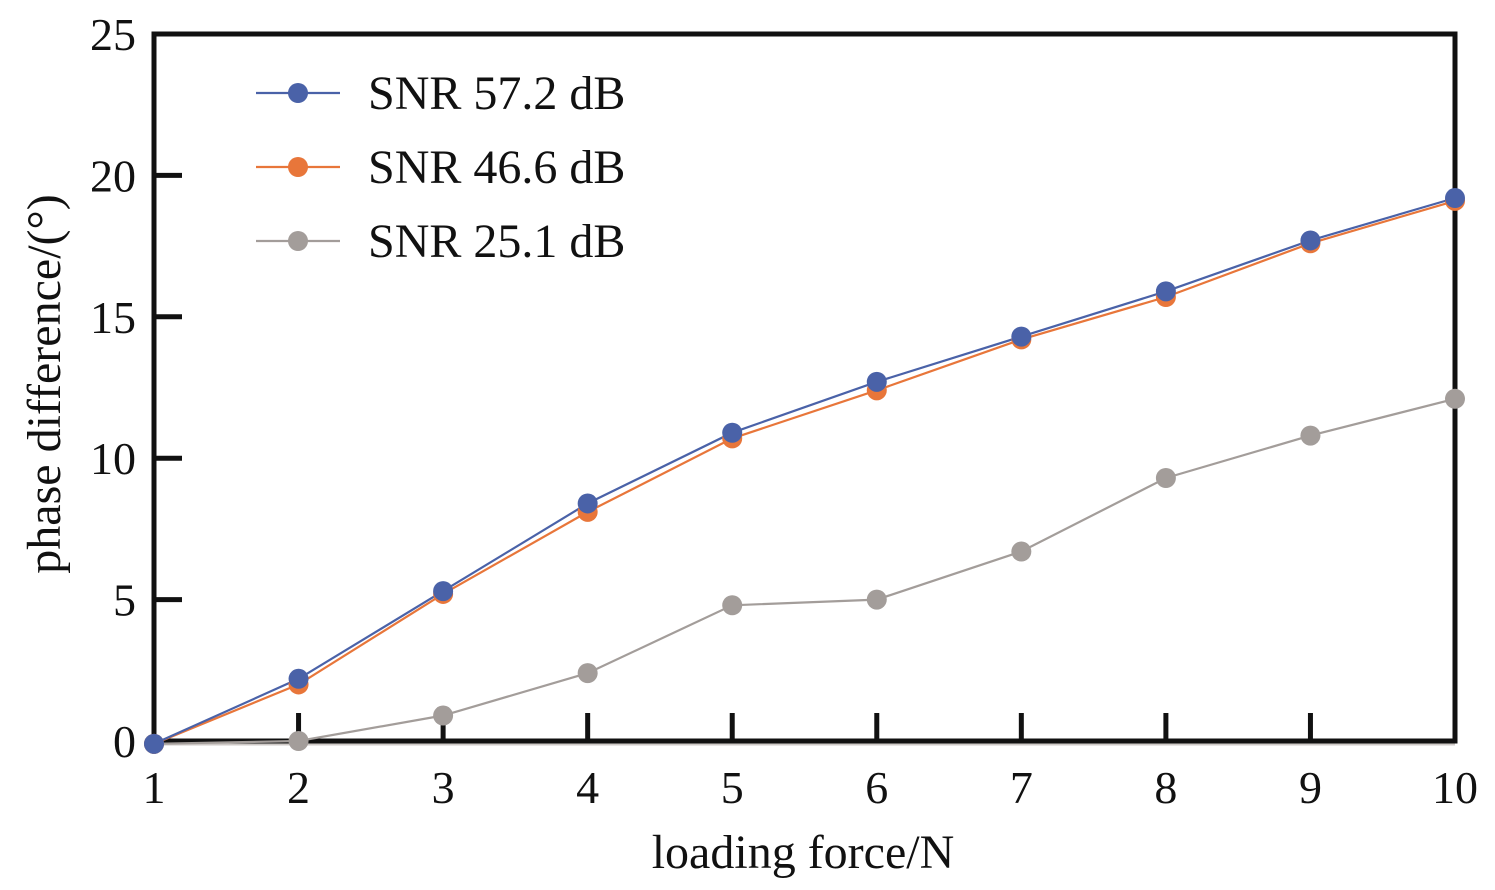 The height and width of the screenshot is (890, 1495). I want to click on x-axis-title: loading force/N, so click(803, 852).